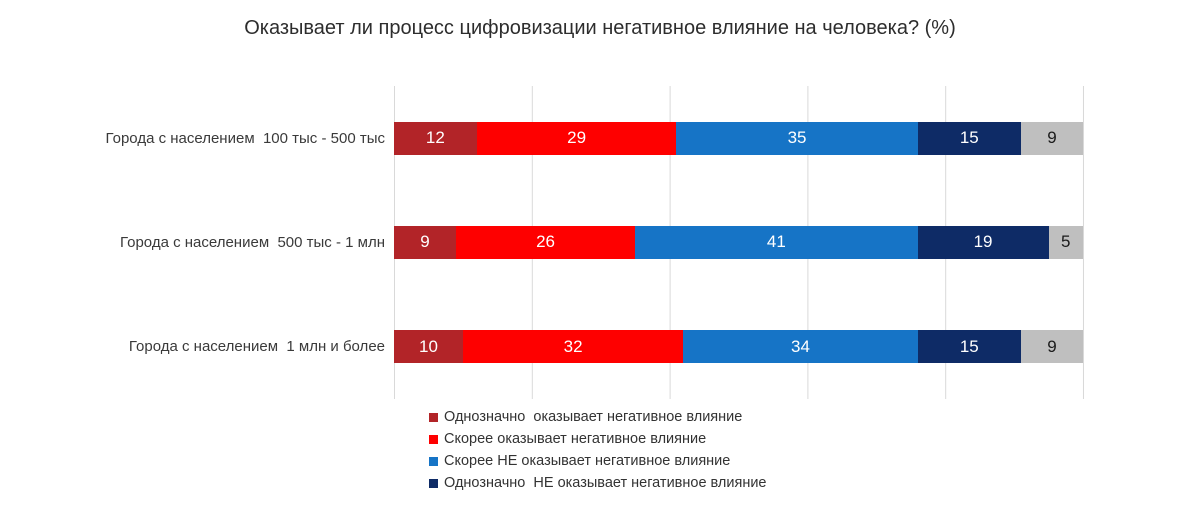 The image size is (1200, 519). I want to click on bar-segment-definitely-not-negative: 19, so click(983, 242).